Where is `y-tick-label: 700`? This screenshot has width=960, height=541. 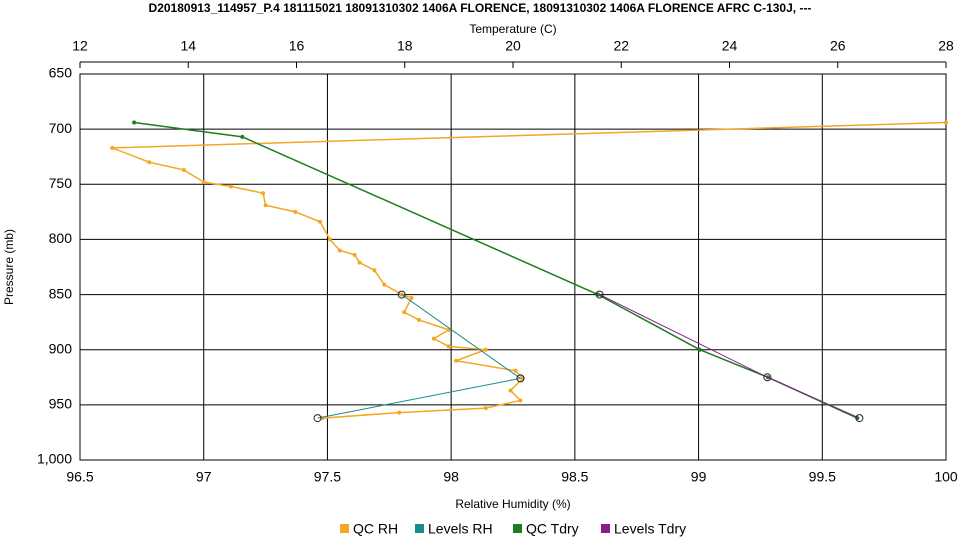
y-tick-label: 700 is located at coordinates (61, 128).